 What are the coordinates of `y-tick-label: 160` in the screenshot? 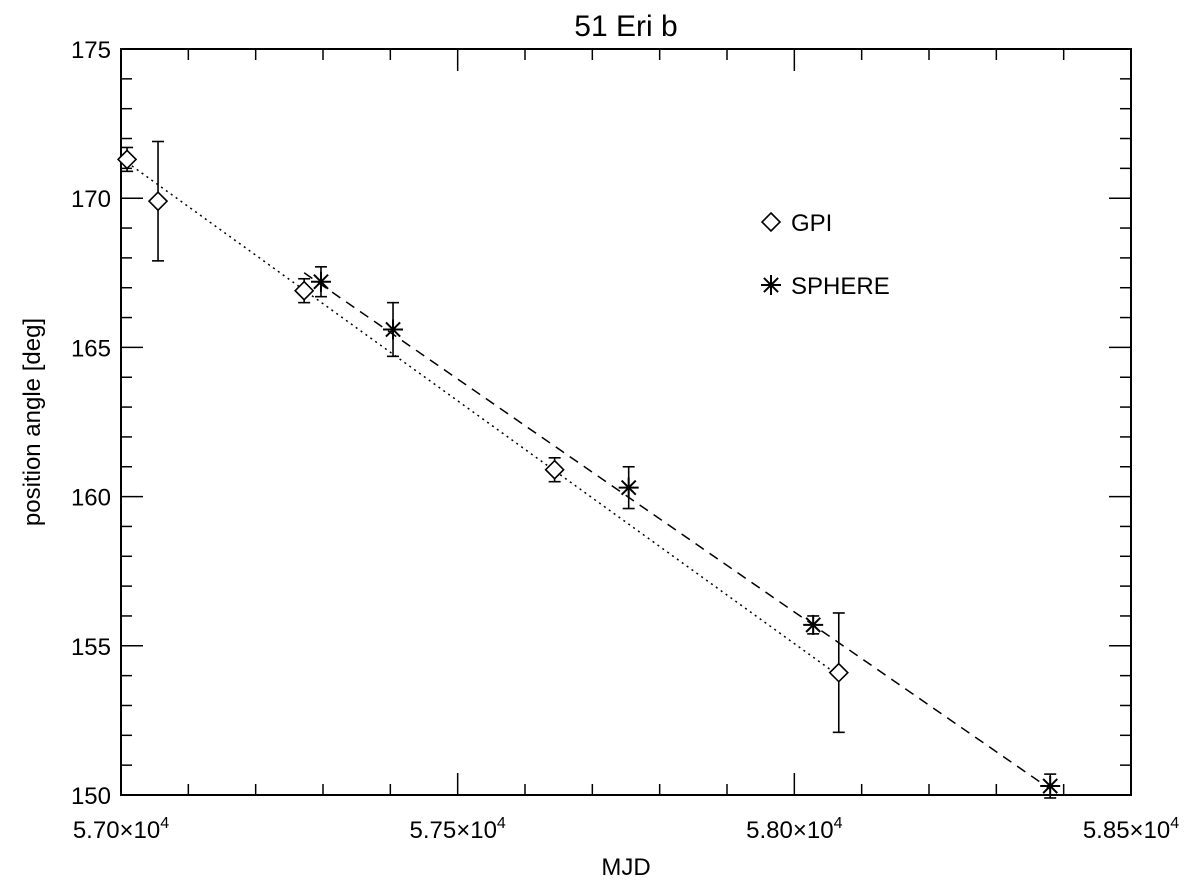 It's located at (91, 498).